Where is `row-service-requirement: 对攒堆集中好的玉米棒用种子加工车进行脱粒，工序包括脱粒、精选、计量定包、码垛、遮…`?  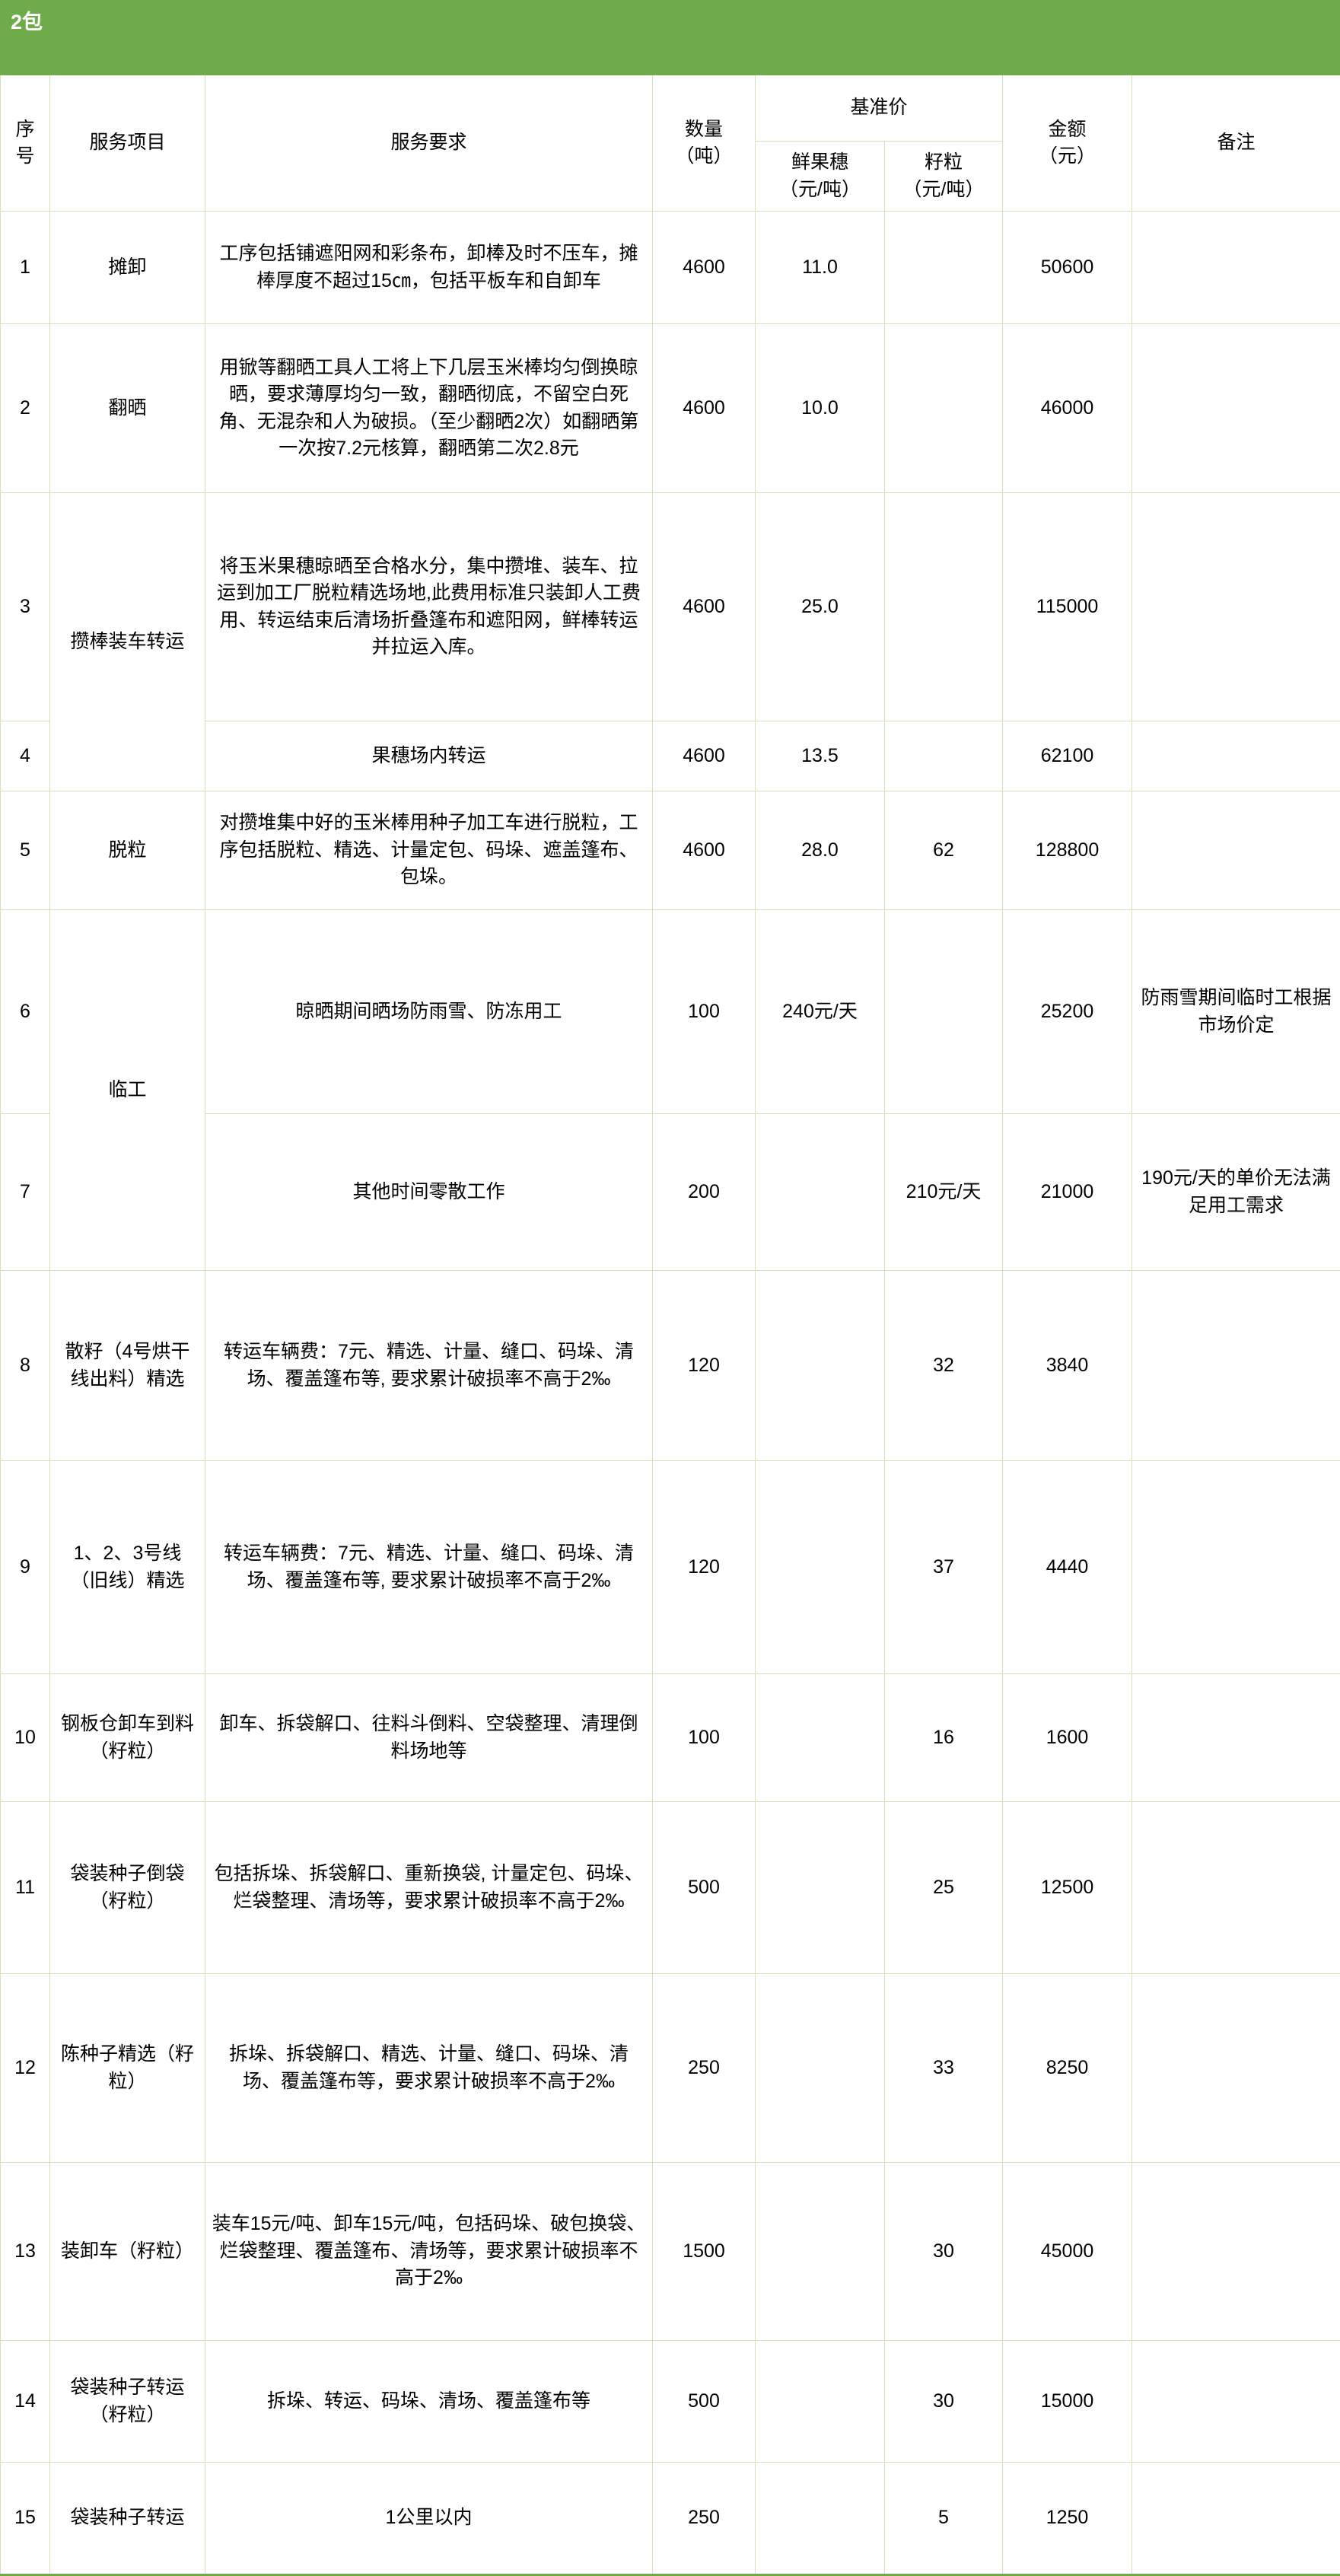 row-service-requirement: 对攒堆集中好的玉米棒用种子加工车进行脱粒，工序包括脱粒、精选、计量定包、码垛、遮… is located at coordinates (429, 850).